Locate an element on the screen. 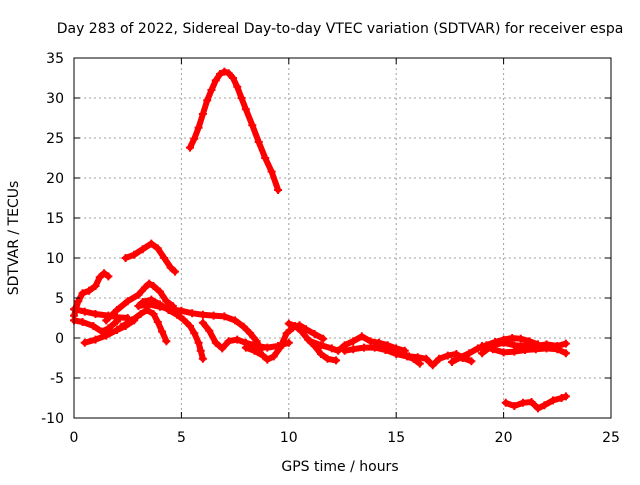 The height and width of the screenshot is (485, 640). y-tick-label: 15 is located at coordinates (55, 219).